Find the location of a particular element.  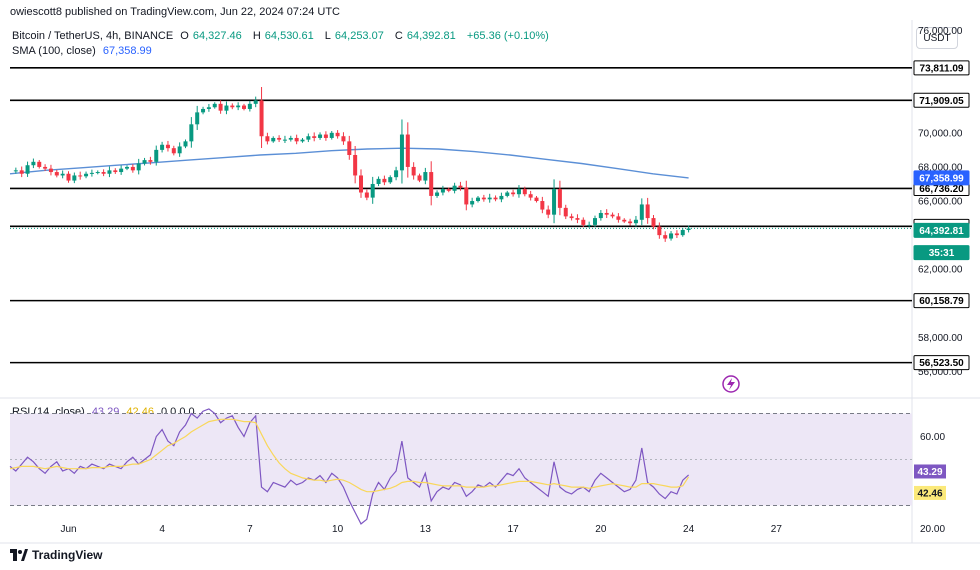

ohlc-open: O 64,327.46 is located at coordinates (211, 36).